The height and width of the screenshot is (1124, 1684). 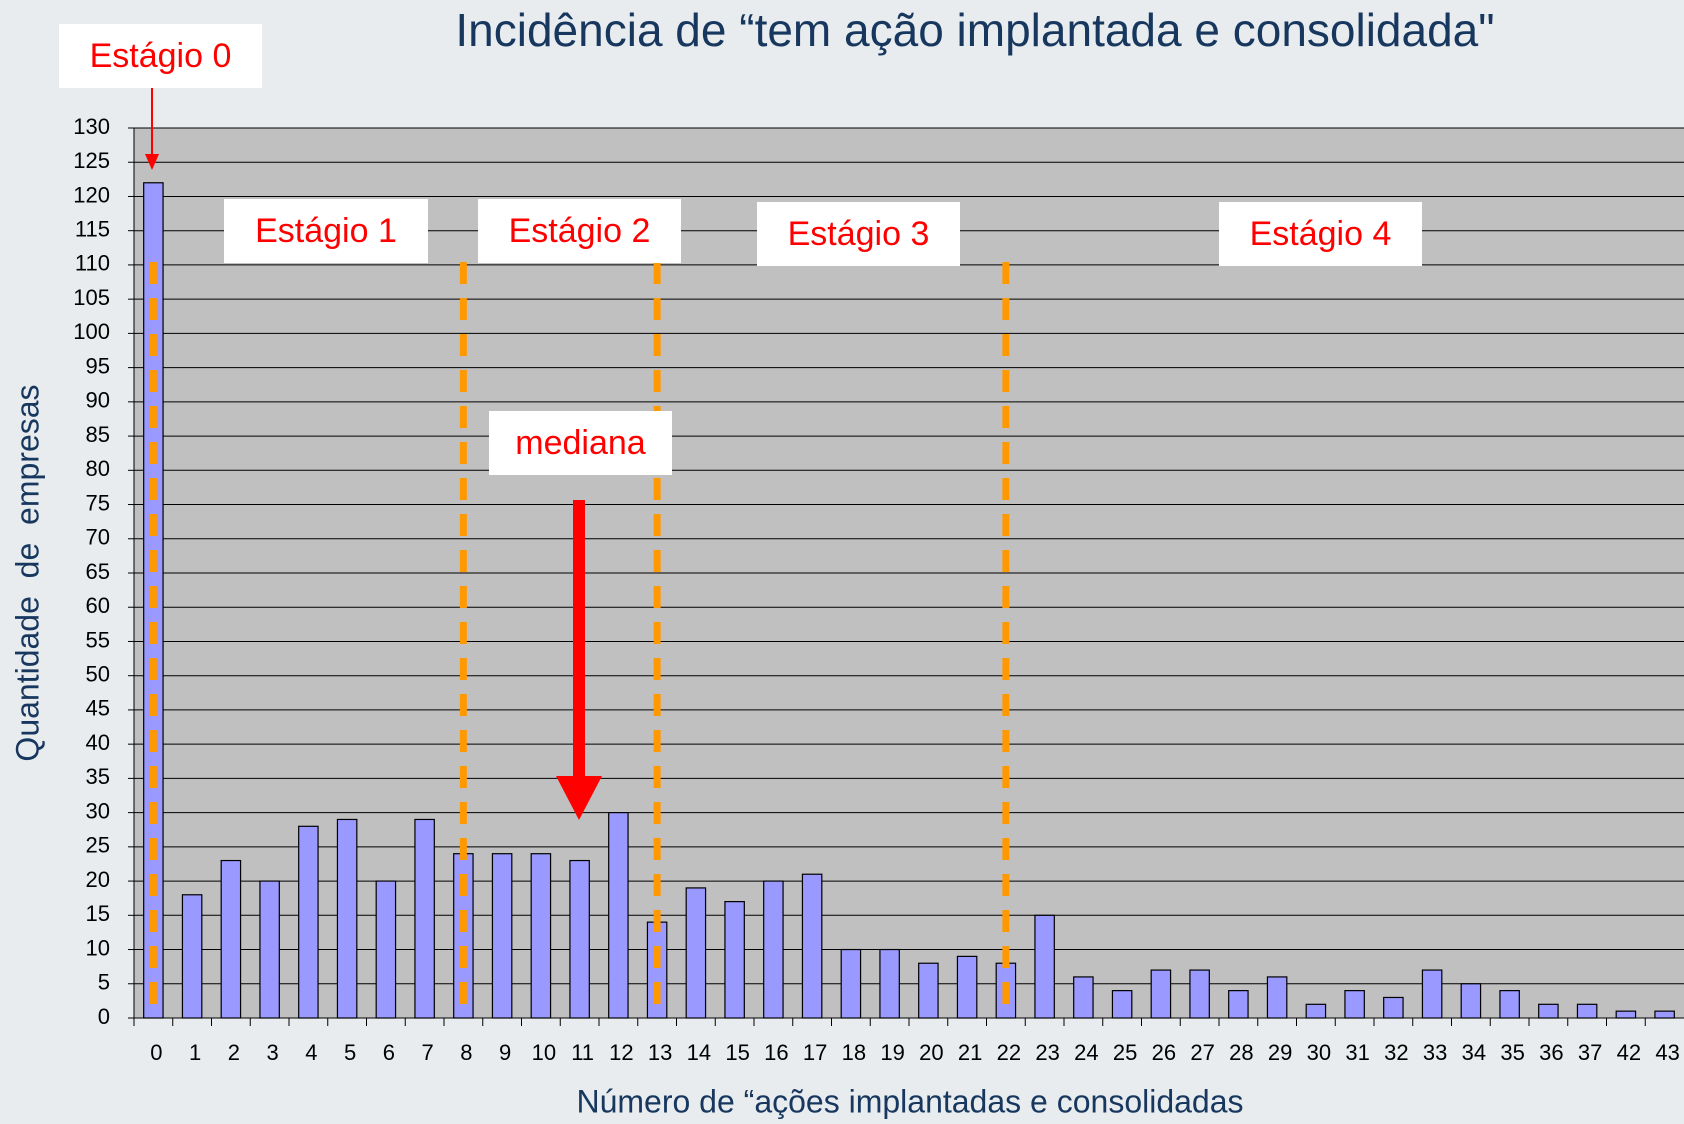 I want to click on x-tick-label: 24, so click(x=1086, y=1052).